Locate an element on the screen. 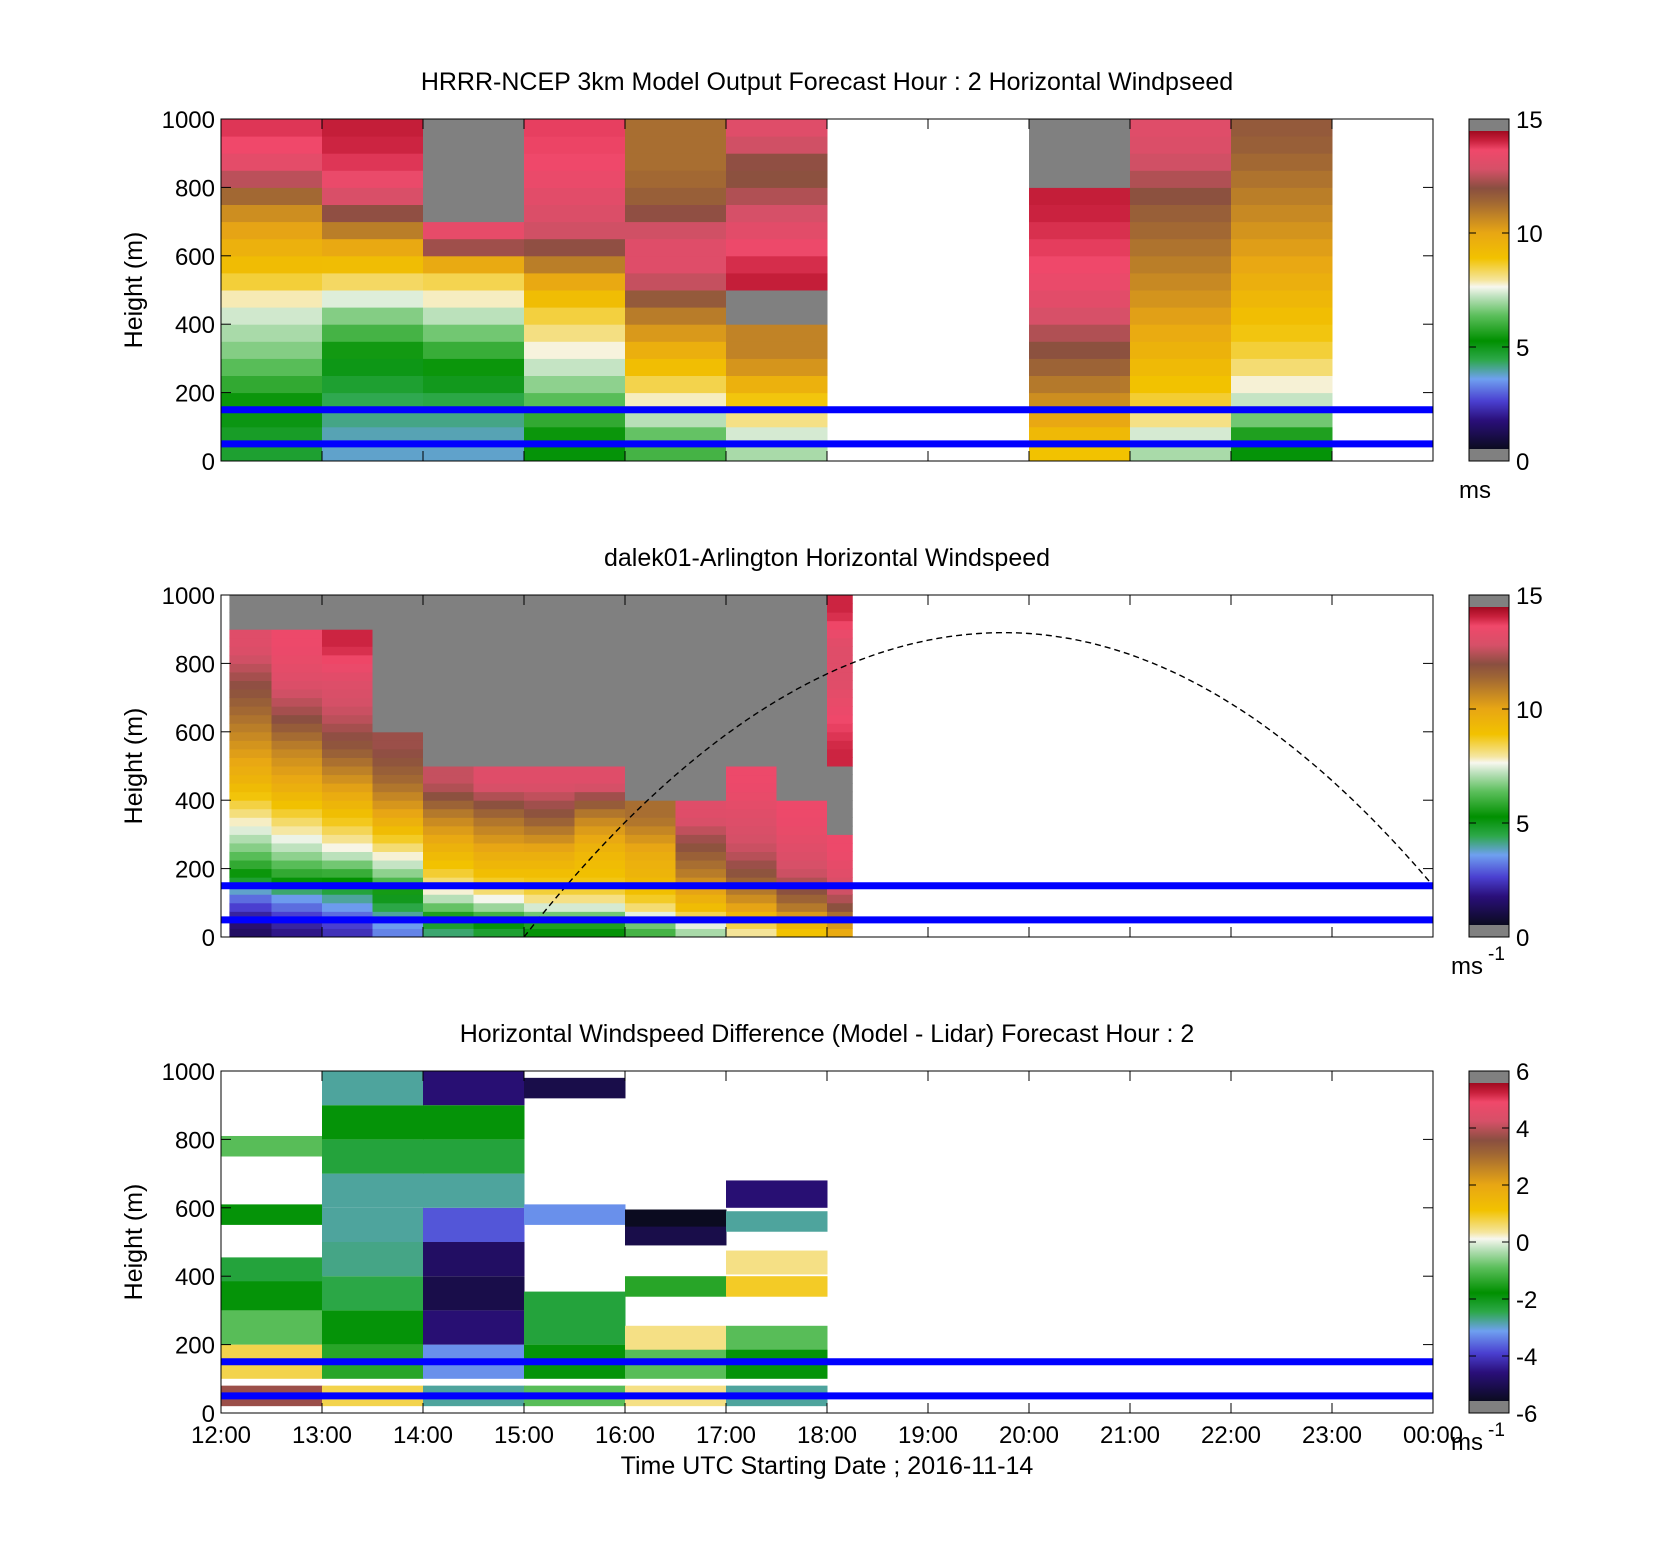  y-tick-label: 200 is located at coordinates (195, 1346).